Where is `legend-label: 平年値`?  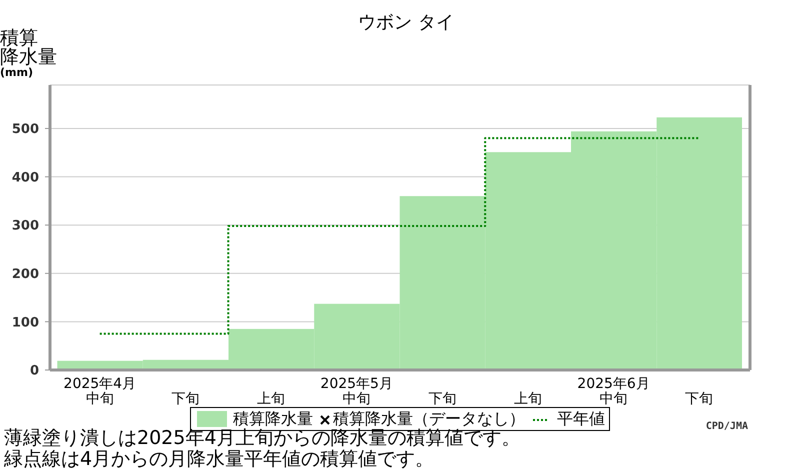
legend-label: 平年値 is located at coordinates (581, 419).